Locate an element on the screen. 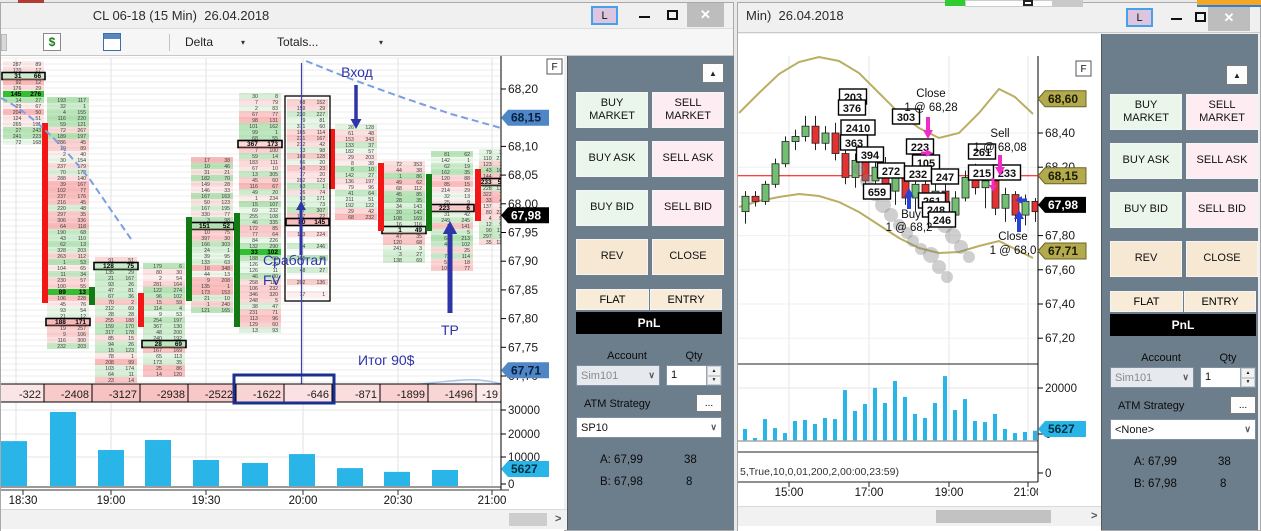  svg-text: 107 is located at coordinates (273, 205).